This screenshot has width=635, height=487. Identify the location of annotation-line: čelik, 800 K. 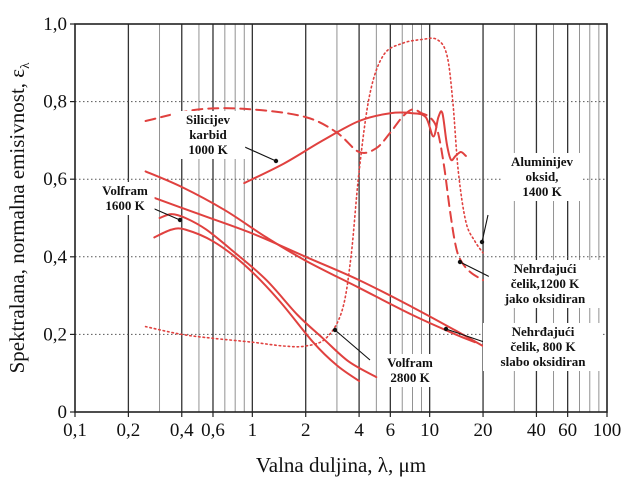
(543, 346).